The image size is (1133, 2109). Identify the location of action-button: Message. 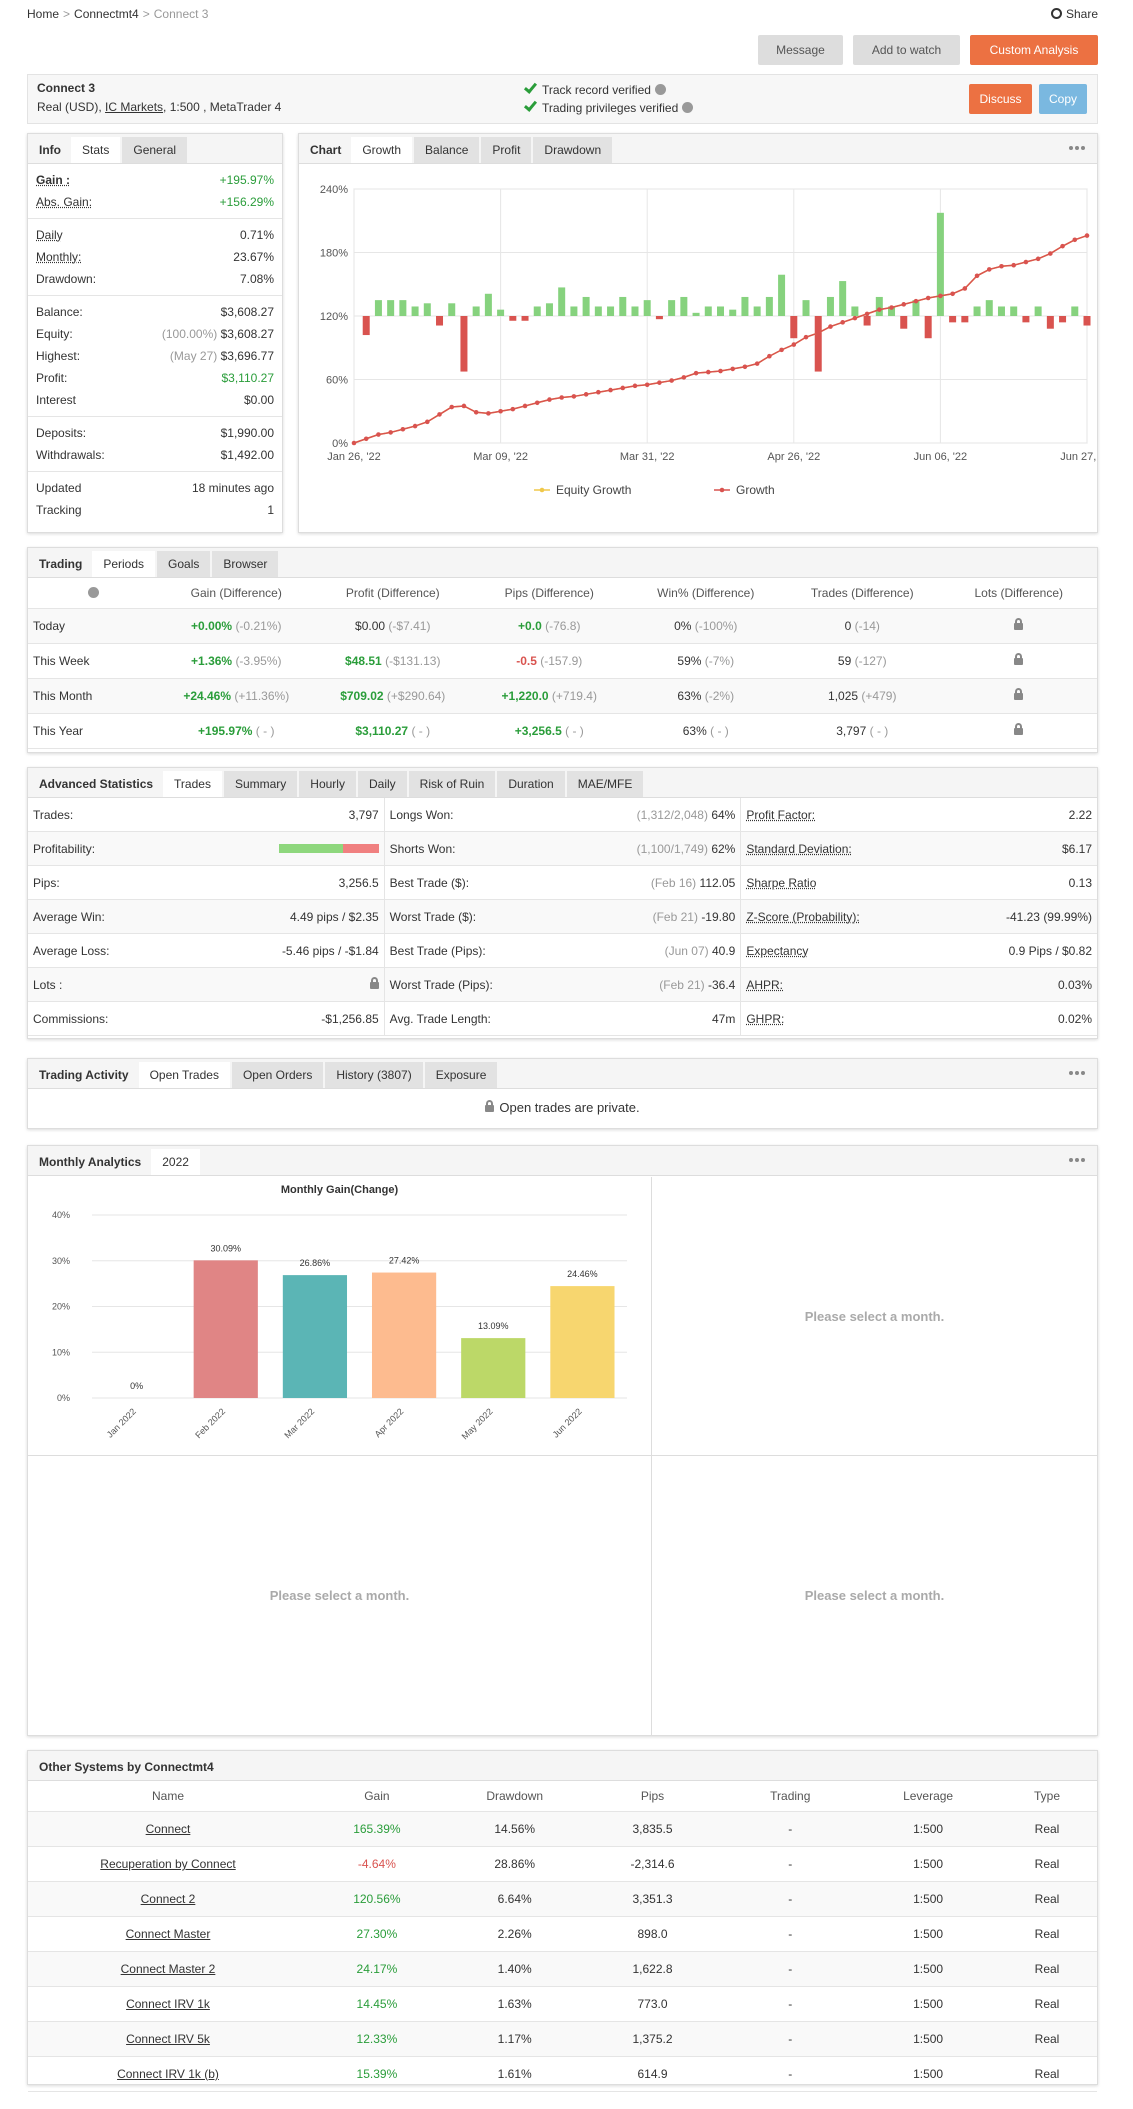
(800, 50).